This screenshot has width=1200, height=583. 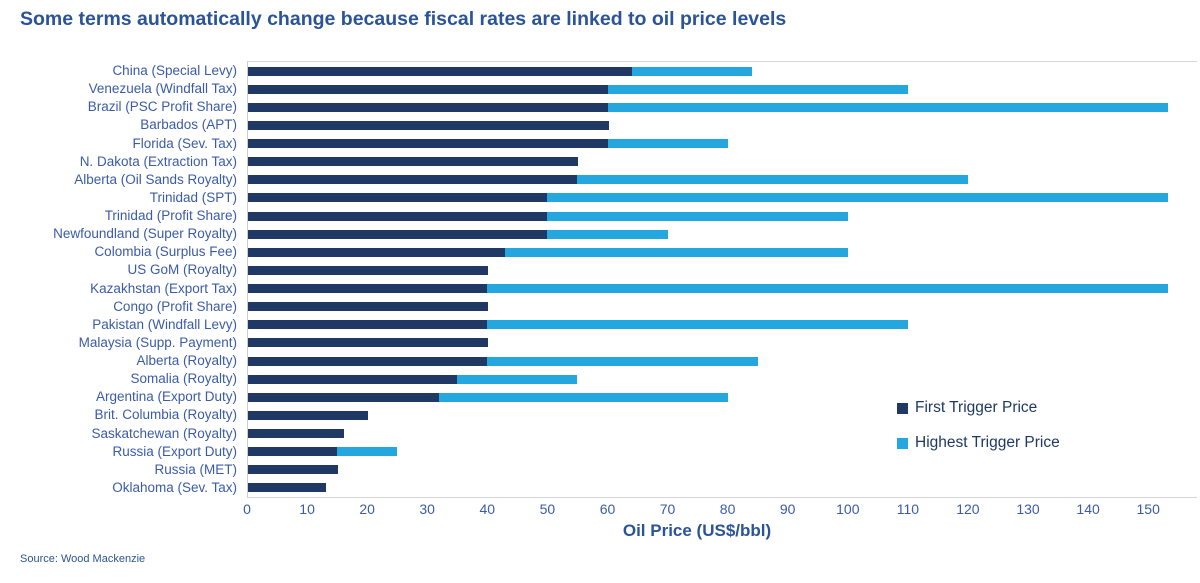 I want to click on x-axis-tick-label: 140, so click(x=1088, y=509).